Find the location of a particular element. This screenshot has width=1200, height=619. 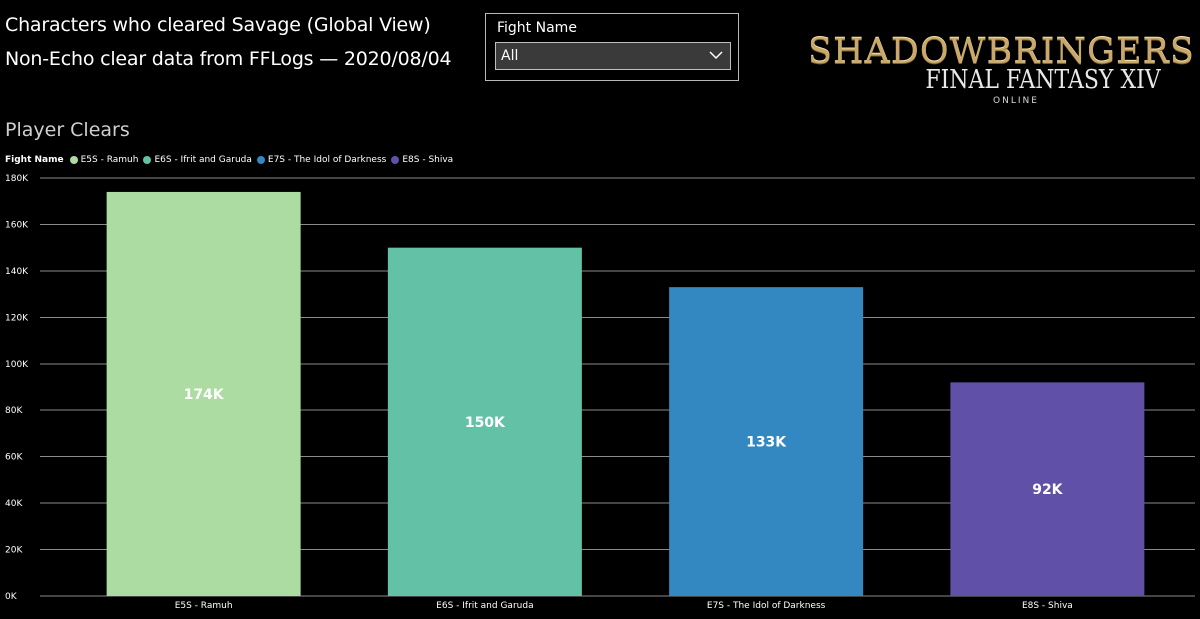

logo-main-text: SHADOWBRINGERS is located at coordinates (1001, 52).